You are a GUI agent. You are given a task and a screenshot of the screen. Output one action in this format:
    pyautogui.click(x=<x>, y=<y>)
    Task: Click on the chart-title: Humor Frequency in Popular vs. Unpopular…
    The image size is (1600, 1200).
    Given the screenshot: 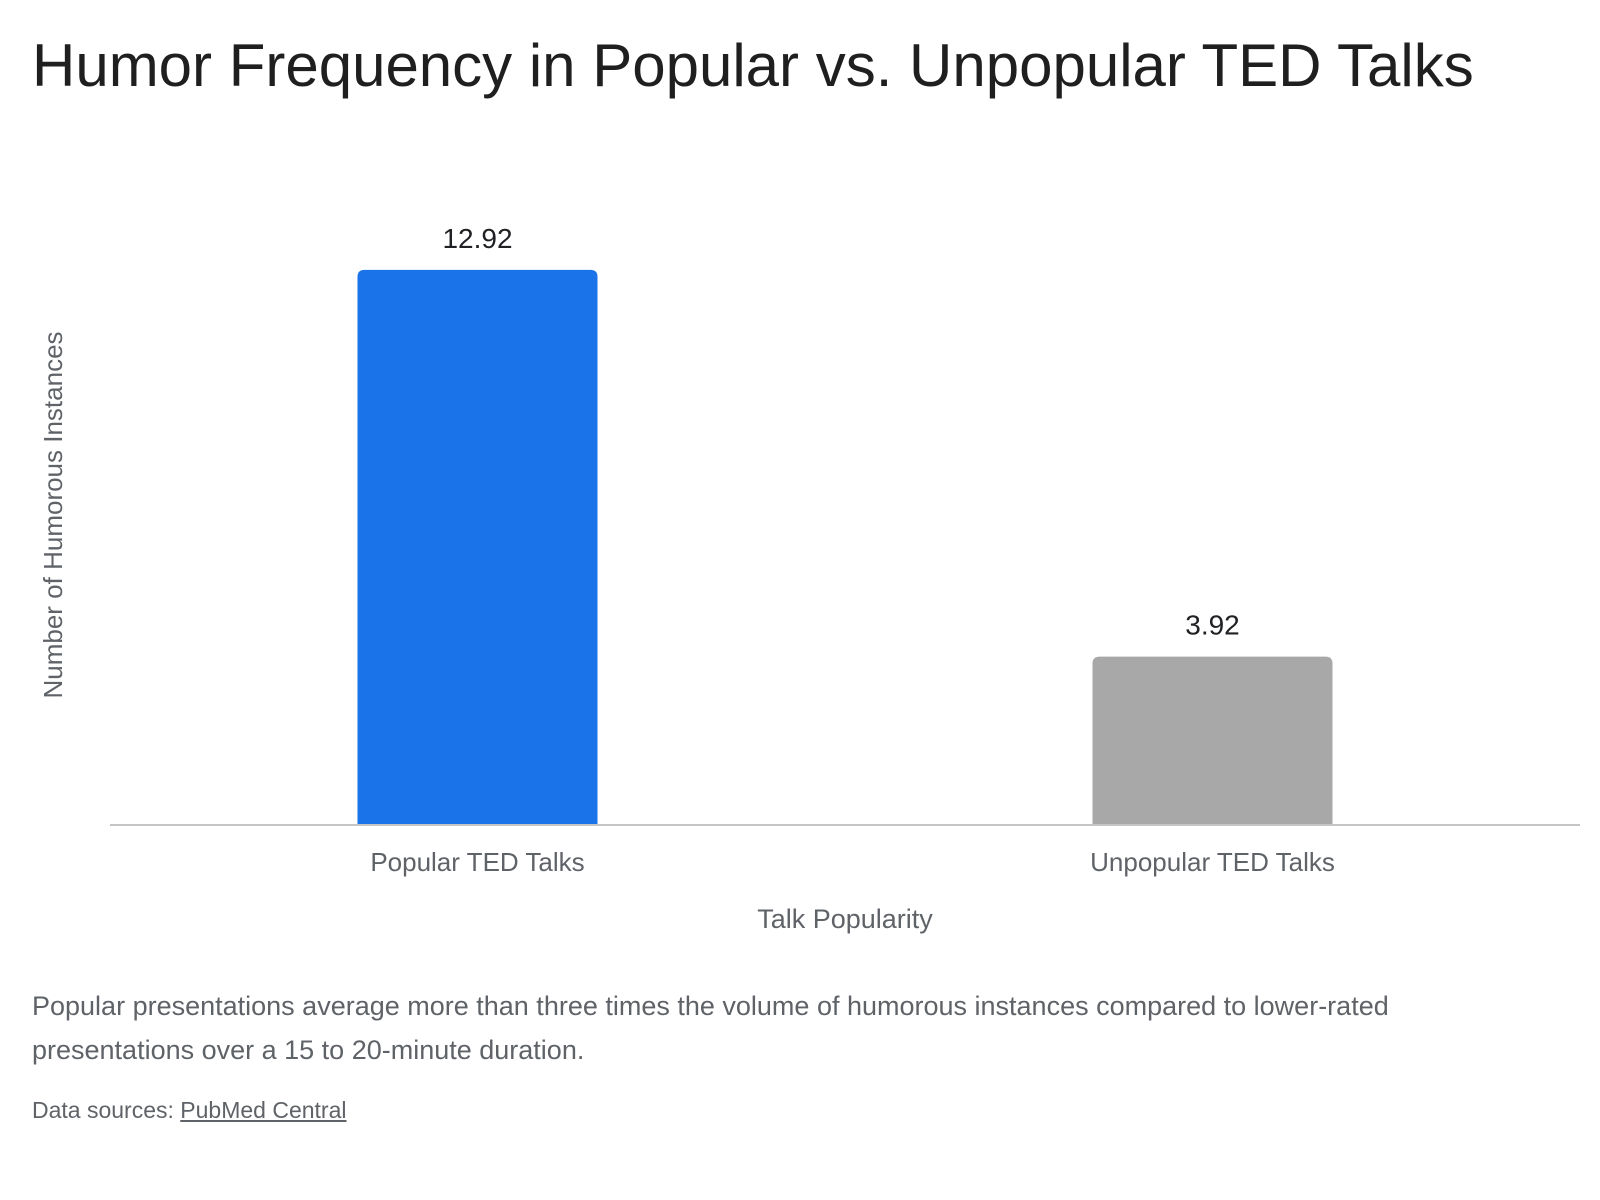 What is the action you would take?
    pyautogui.click(x=753, y=65)
    